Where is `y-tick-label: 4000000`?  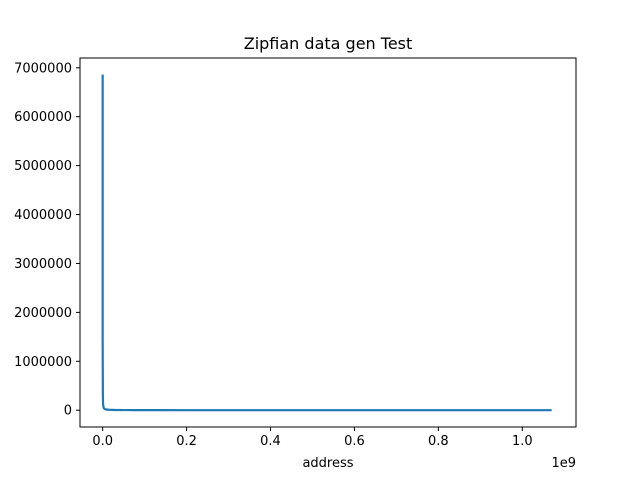
y-tick-label: 4000000 is located at coordinates (43, 215).